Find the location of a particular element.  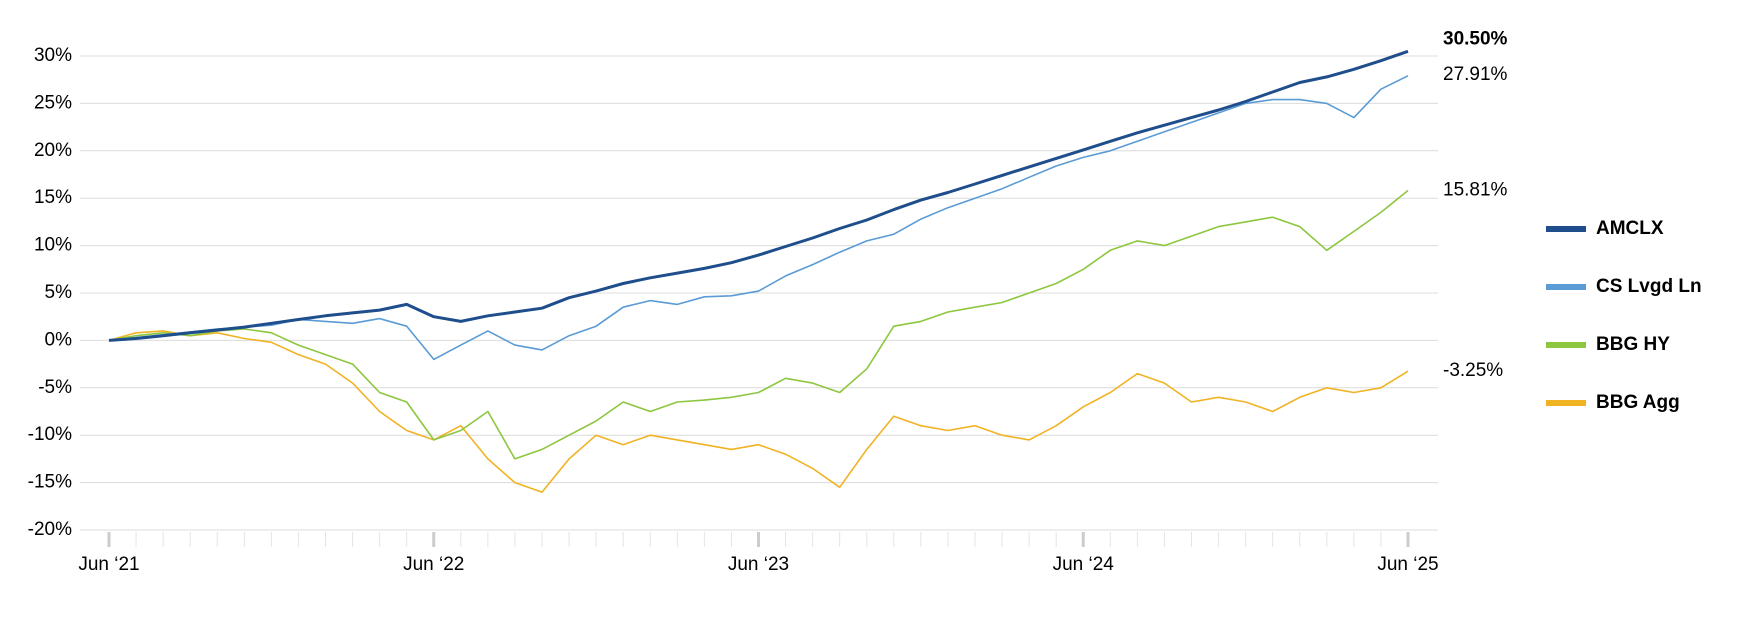

x-tick-label: Jun ‘21 is located at coordinates (108, 564).